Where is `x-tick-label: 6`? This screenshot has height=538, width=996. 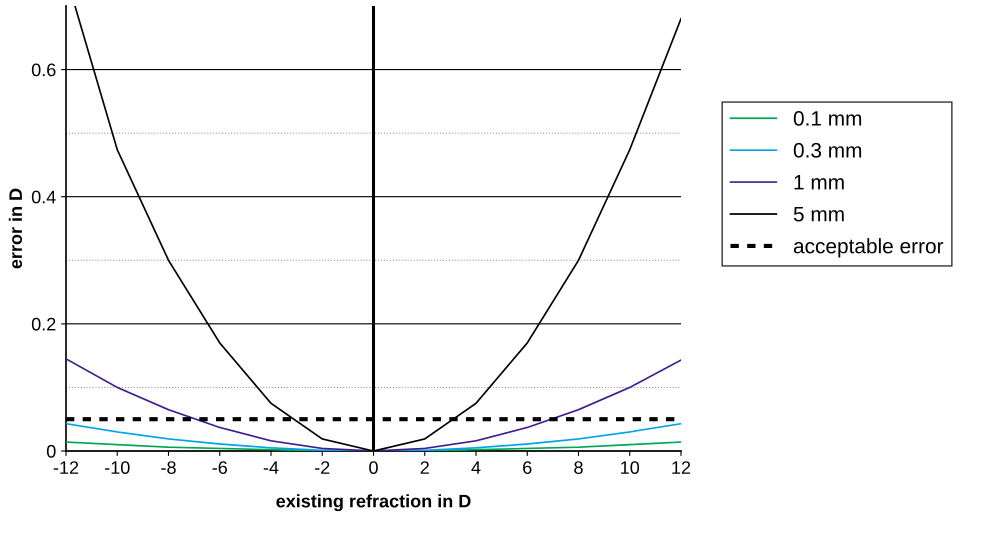
x-tick-label: 6 is located at coordinates (527, 467).